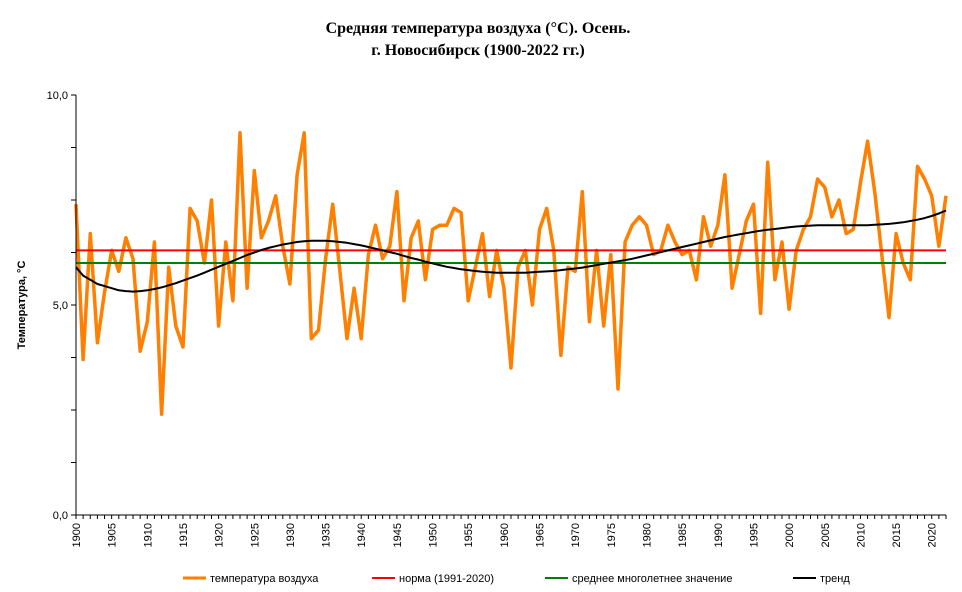 The width and height of the screenshot is (962, 592). I want to click on x-tick-label: 1930, so click(291, 535).